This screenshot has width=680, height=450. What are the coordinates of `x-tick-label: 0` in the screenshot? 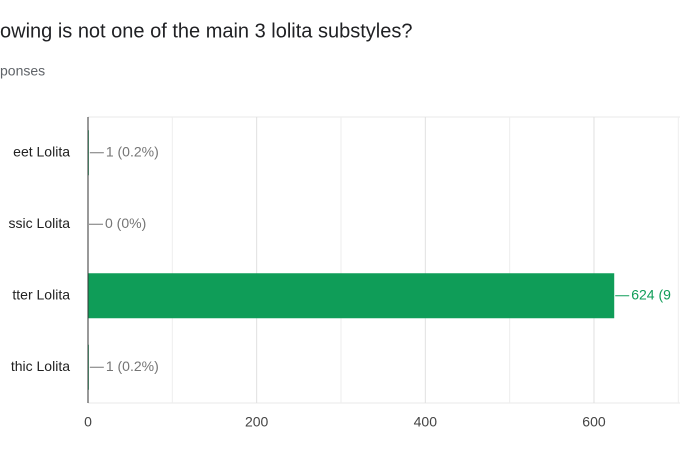 It's located at (88, 422).